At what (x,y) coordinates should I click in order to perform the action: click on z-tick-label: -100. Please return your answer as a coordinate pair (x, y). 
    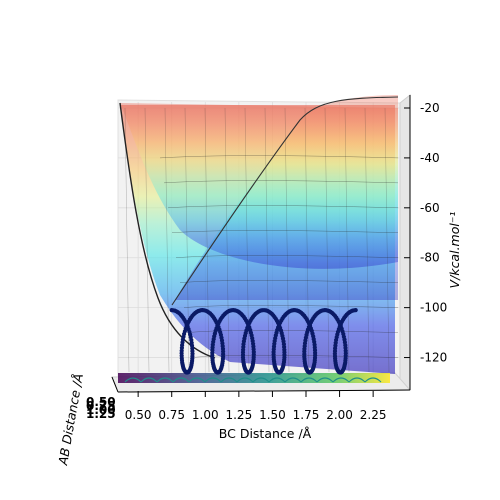
    Looking at the image, I should click on (433, 308).